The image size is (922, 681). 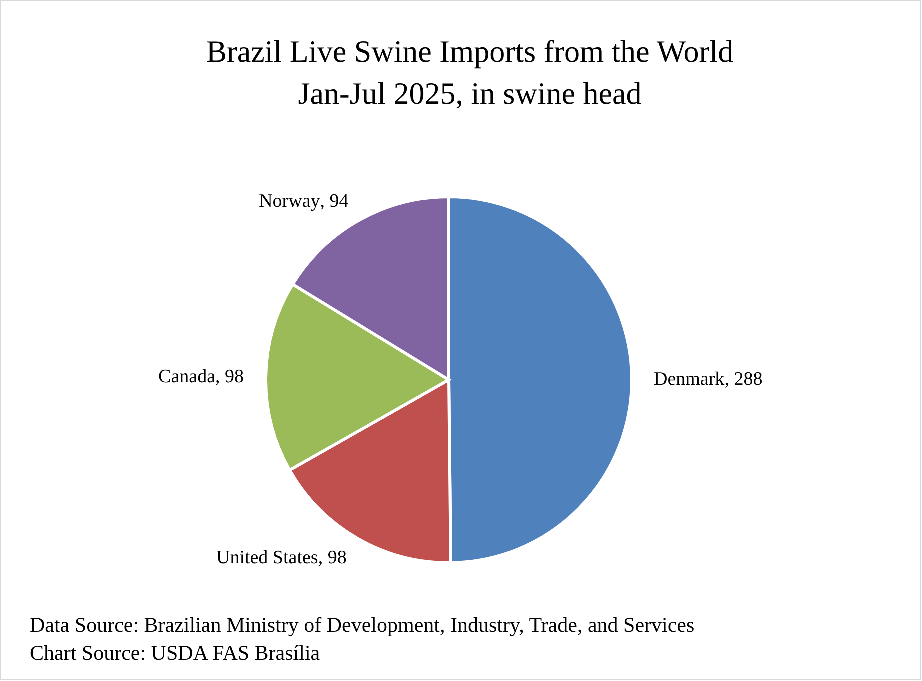 What do you see at coordinates (175, 653) in the screenshot?
I see `text: Chart Source: USDA FAS Brasília` at bounding box center [175, 653].